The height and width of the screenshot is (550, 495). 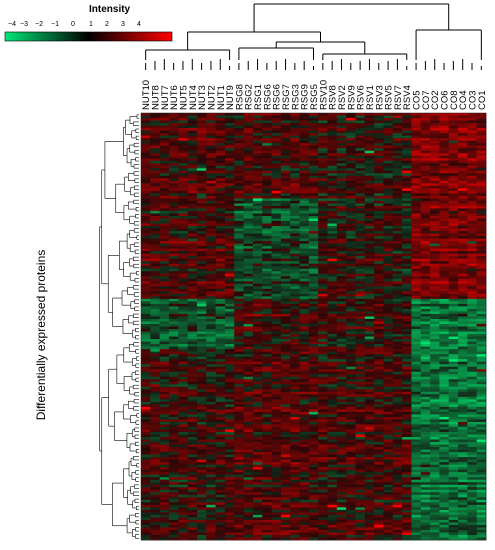 I want to click on column-label: RSG2, so click(x=249, y=97).